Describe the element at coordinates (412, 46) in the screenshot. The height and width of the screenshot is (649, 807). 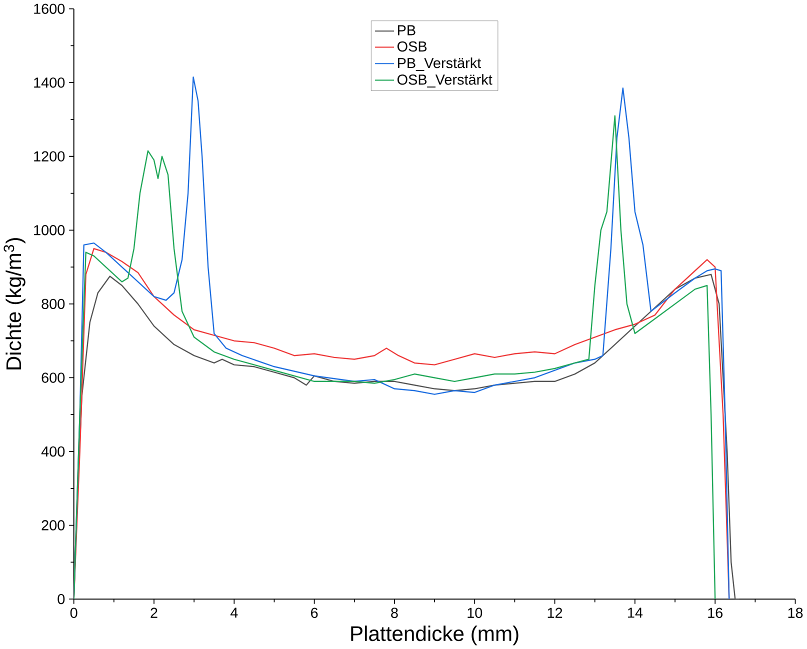
I see `legend-label: OSB` at that location.